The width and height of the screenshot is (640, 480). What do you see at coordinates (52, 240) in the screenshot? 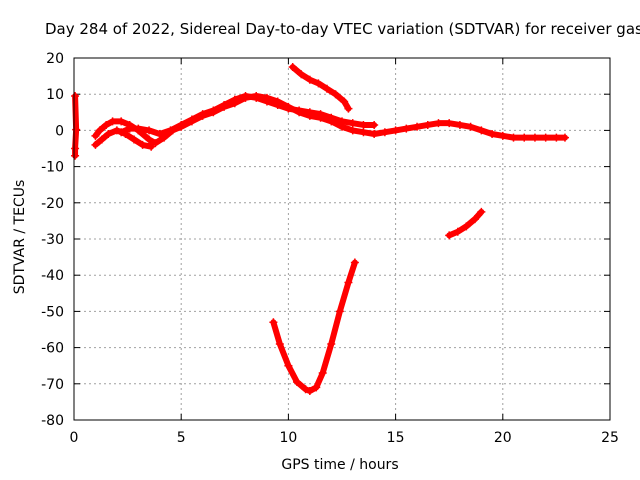
I see `y-tick-label: -30` at bounding box center [52, 240].